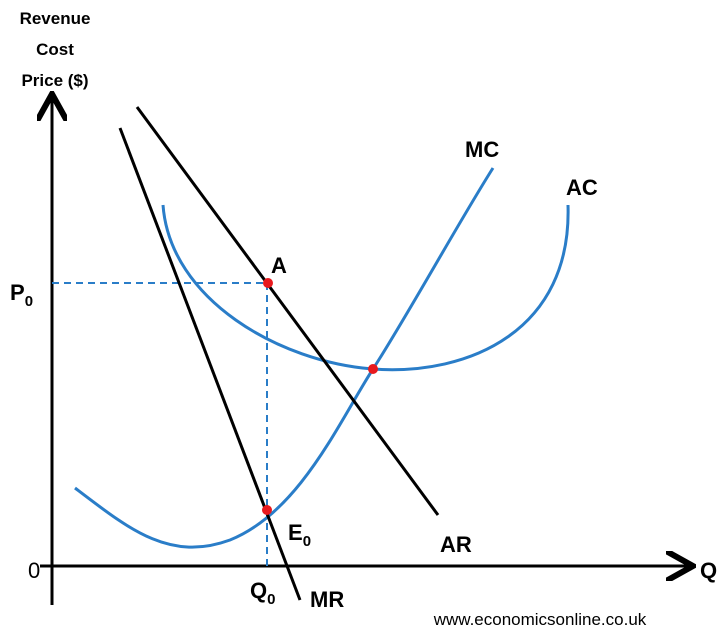 The width and height of the screenshot is (720, 635). I want to click on source: www.economicsonline.co.uk, so click(540, 619).